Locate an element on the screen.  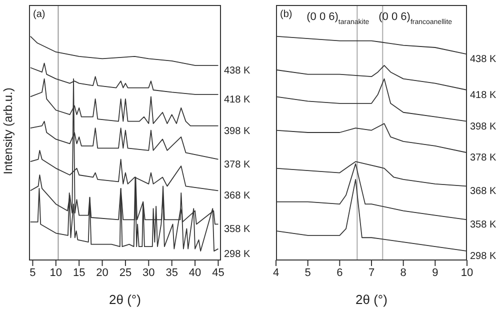
x-tick-label: 35 is located at coordinates (172, 272).